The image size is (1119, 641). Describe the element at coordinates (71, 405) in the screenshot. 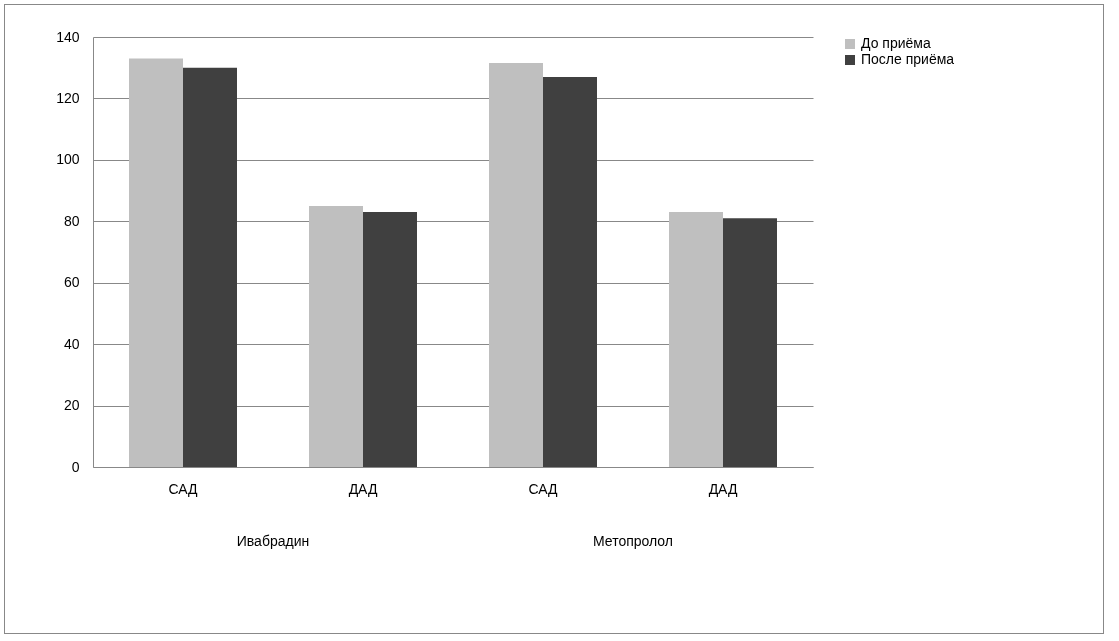

I see `y-tick-label: 20` at that location.